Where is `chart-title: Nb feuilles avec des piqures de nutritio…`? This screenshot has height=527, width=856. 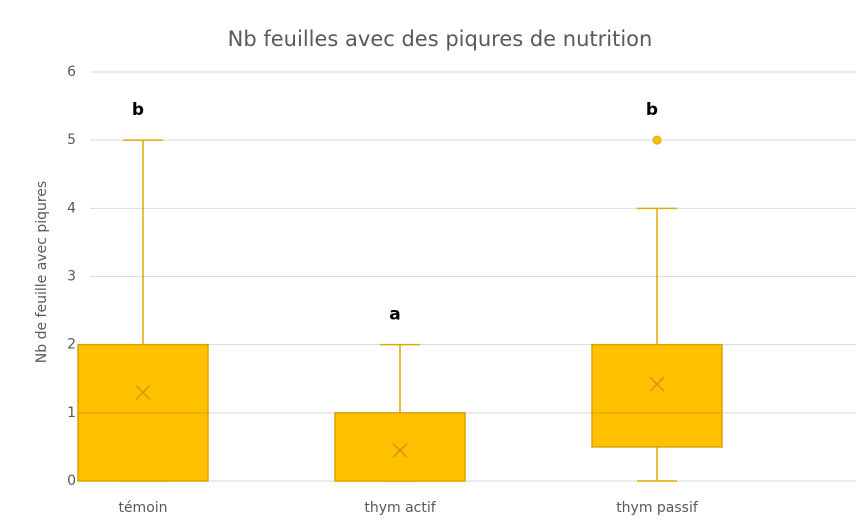
chart-title: Nb feuilles avec des piqures de nutritio… is located at coordinates (440, 39).